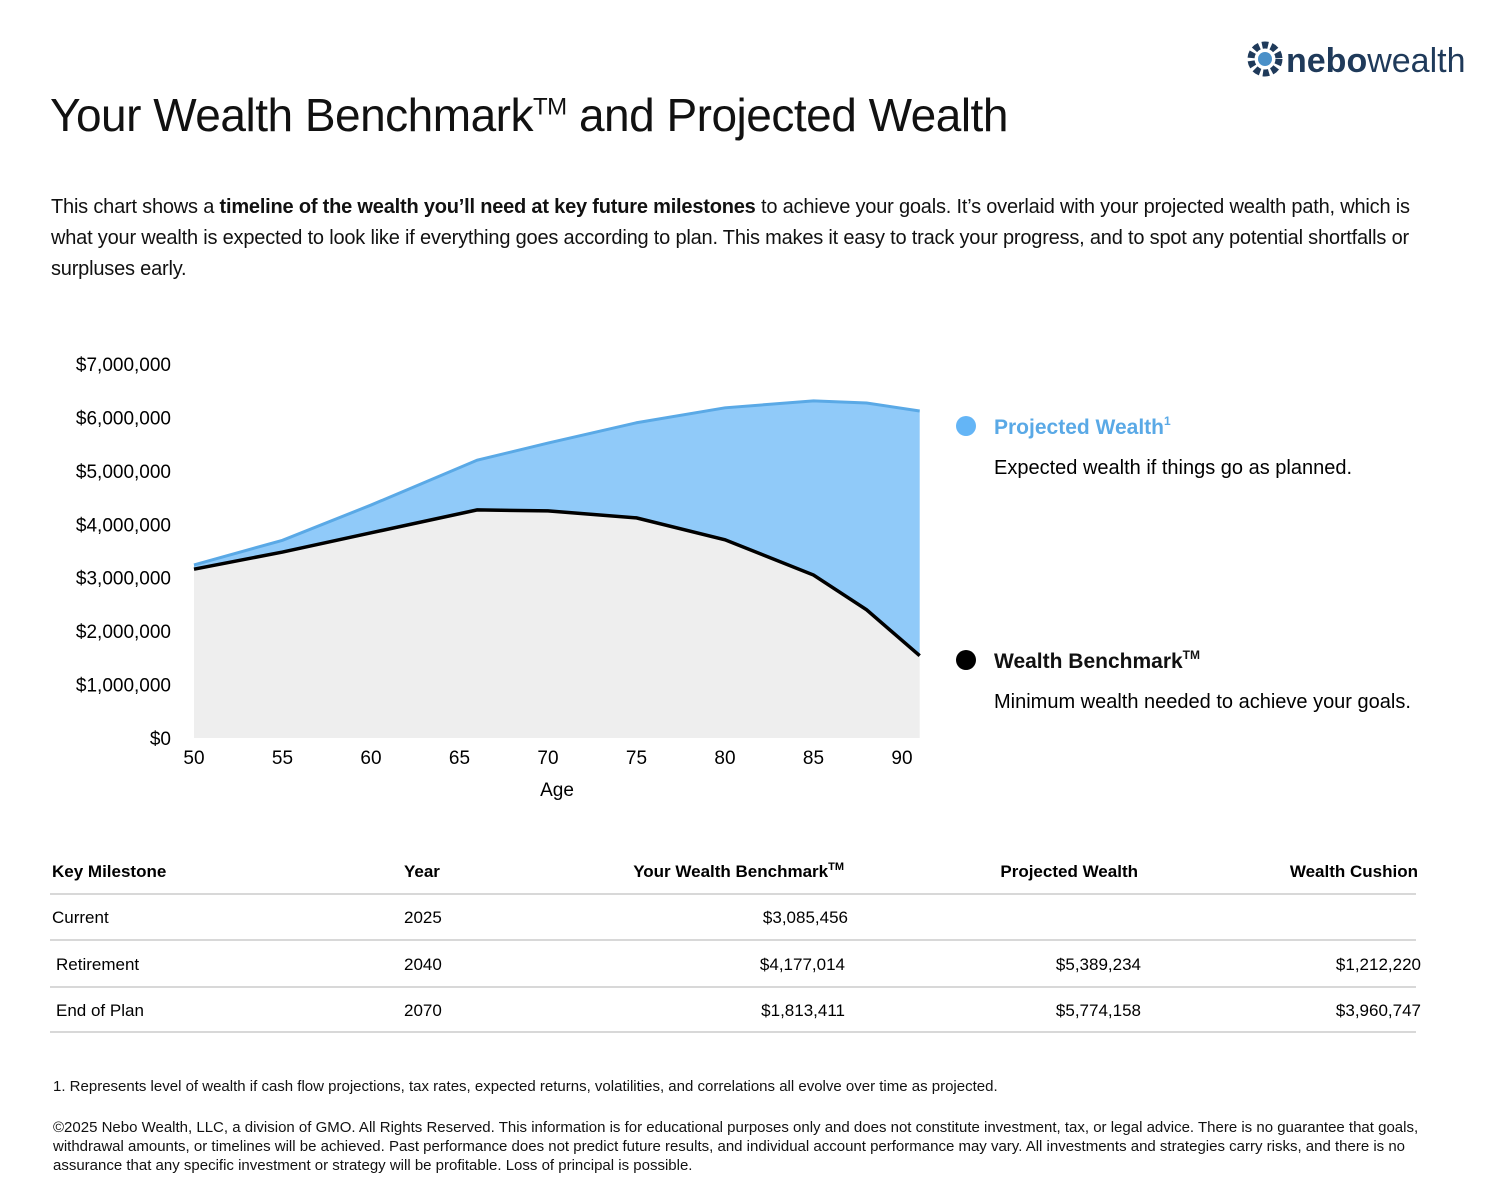 This screenshot has width=1500, height=1187. I want to click on logo-bold: nebo, so click(1327, 61).